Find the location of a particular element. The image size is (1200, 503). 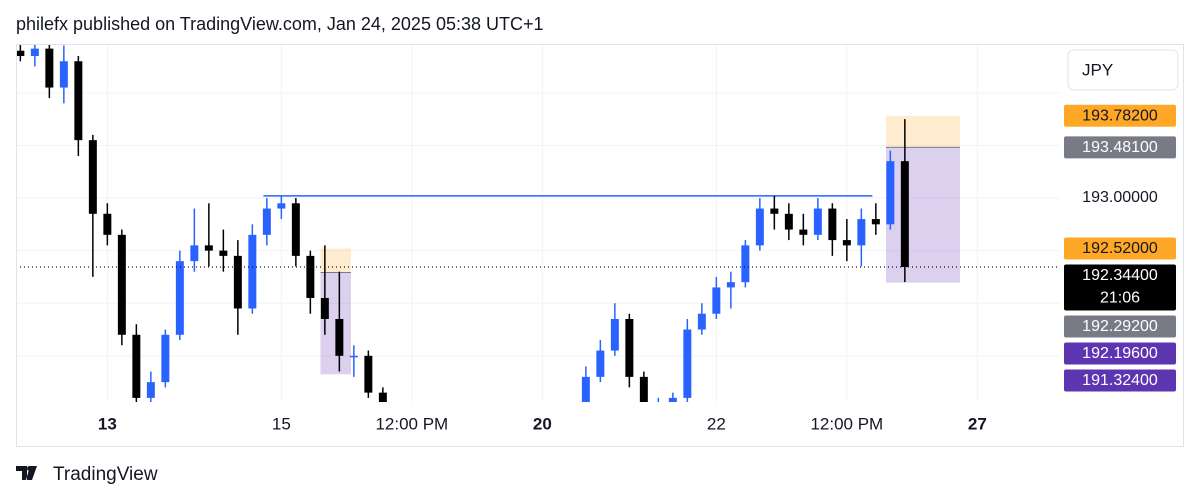

price-label: 192.29200 is located at coordinates (1120, 326).